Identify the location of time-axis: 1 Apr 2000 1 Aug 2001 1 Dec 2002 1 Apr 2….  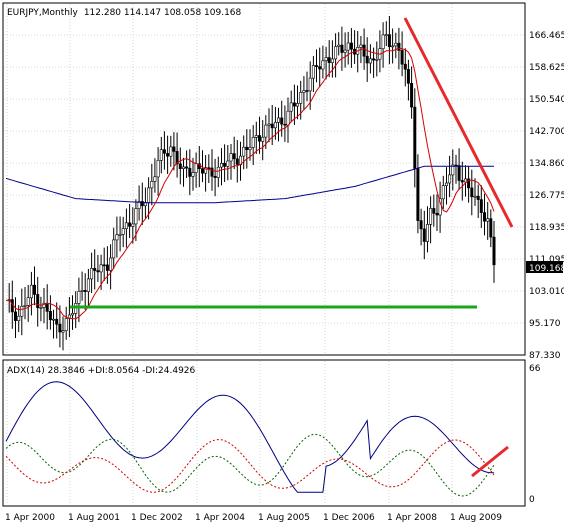
(253, 518).